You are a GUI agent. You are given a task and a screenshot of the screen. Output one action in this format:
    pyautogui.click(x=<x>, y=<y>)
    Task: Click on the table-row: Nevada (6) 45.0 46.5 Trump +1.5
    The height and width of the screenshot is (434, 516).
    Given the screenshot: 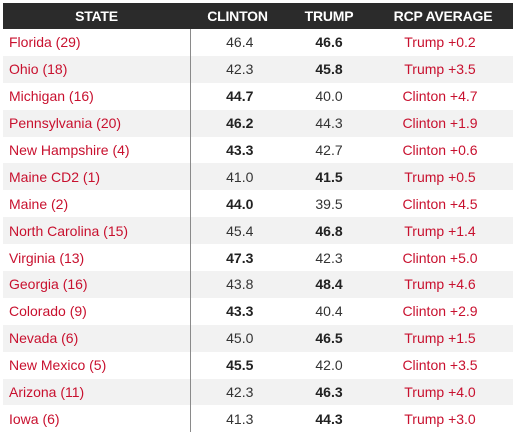 What is the action you would take?
    pyautogui.click(x=258, y=338)
    